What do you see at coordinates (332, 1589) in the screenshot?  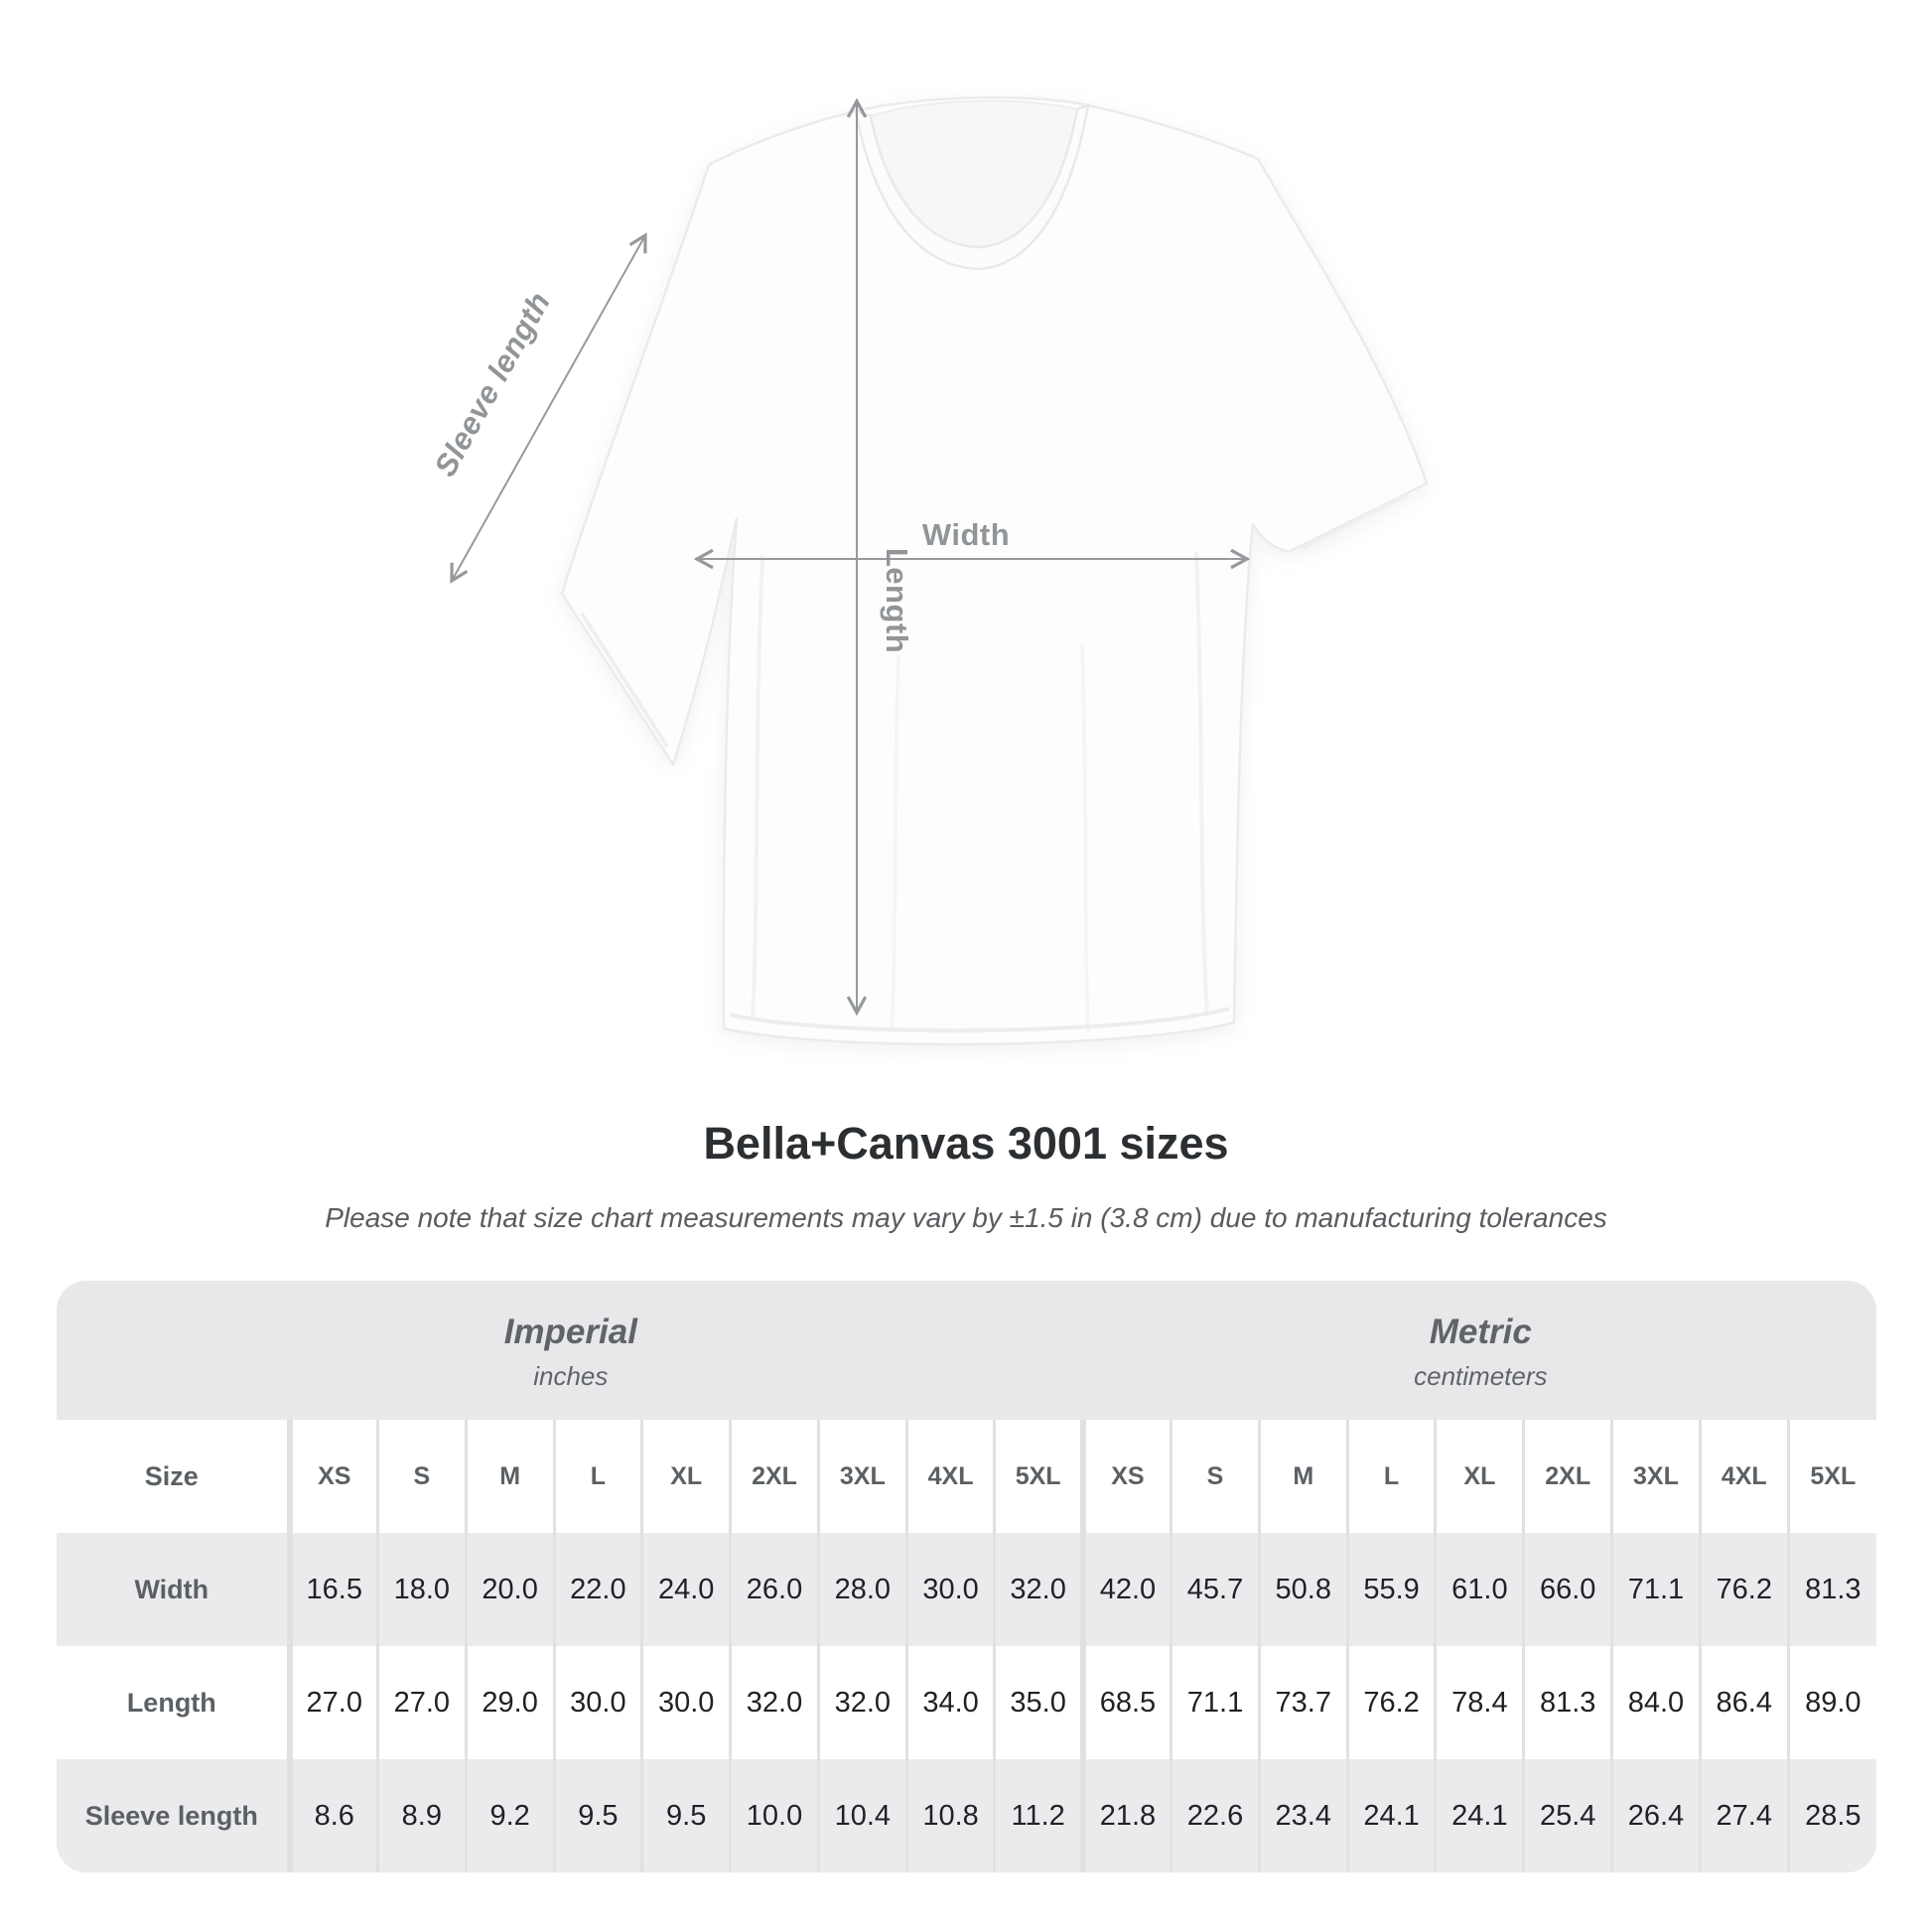 I see `width-value: 16.5` at bounding box center [332, 1589].